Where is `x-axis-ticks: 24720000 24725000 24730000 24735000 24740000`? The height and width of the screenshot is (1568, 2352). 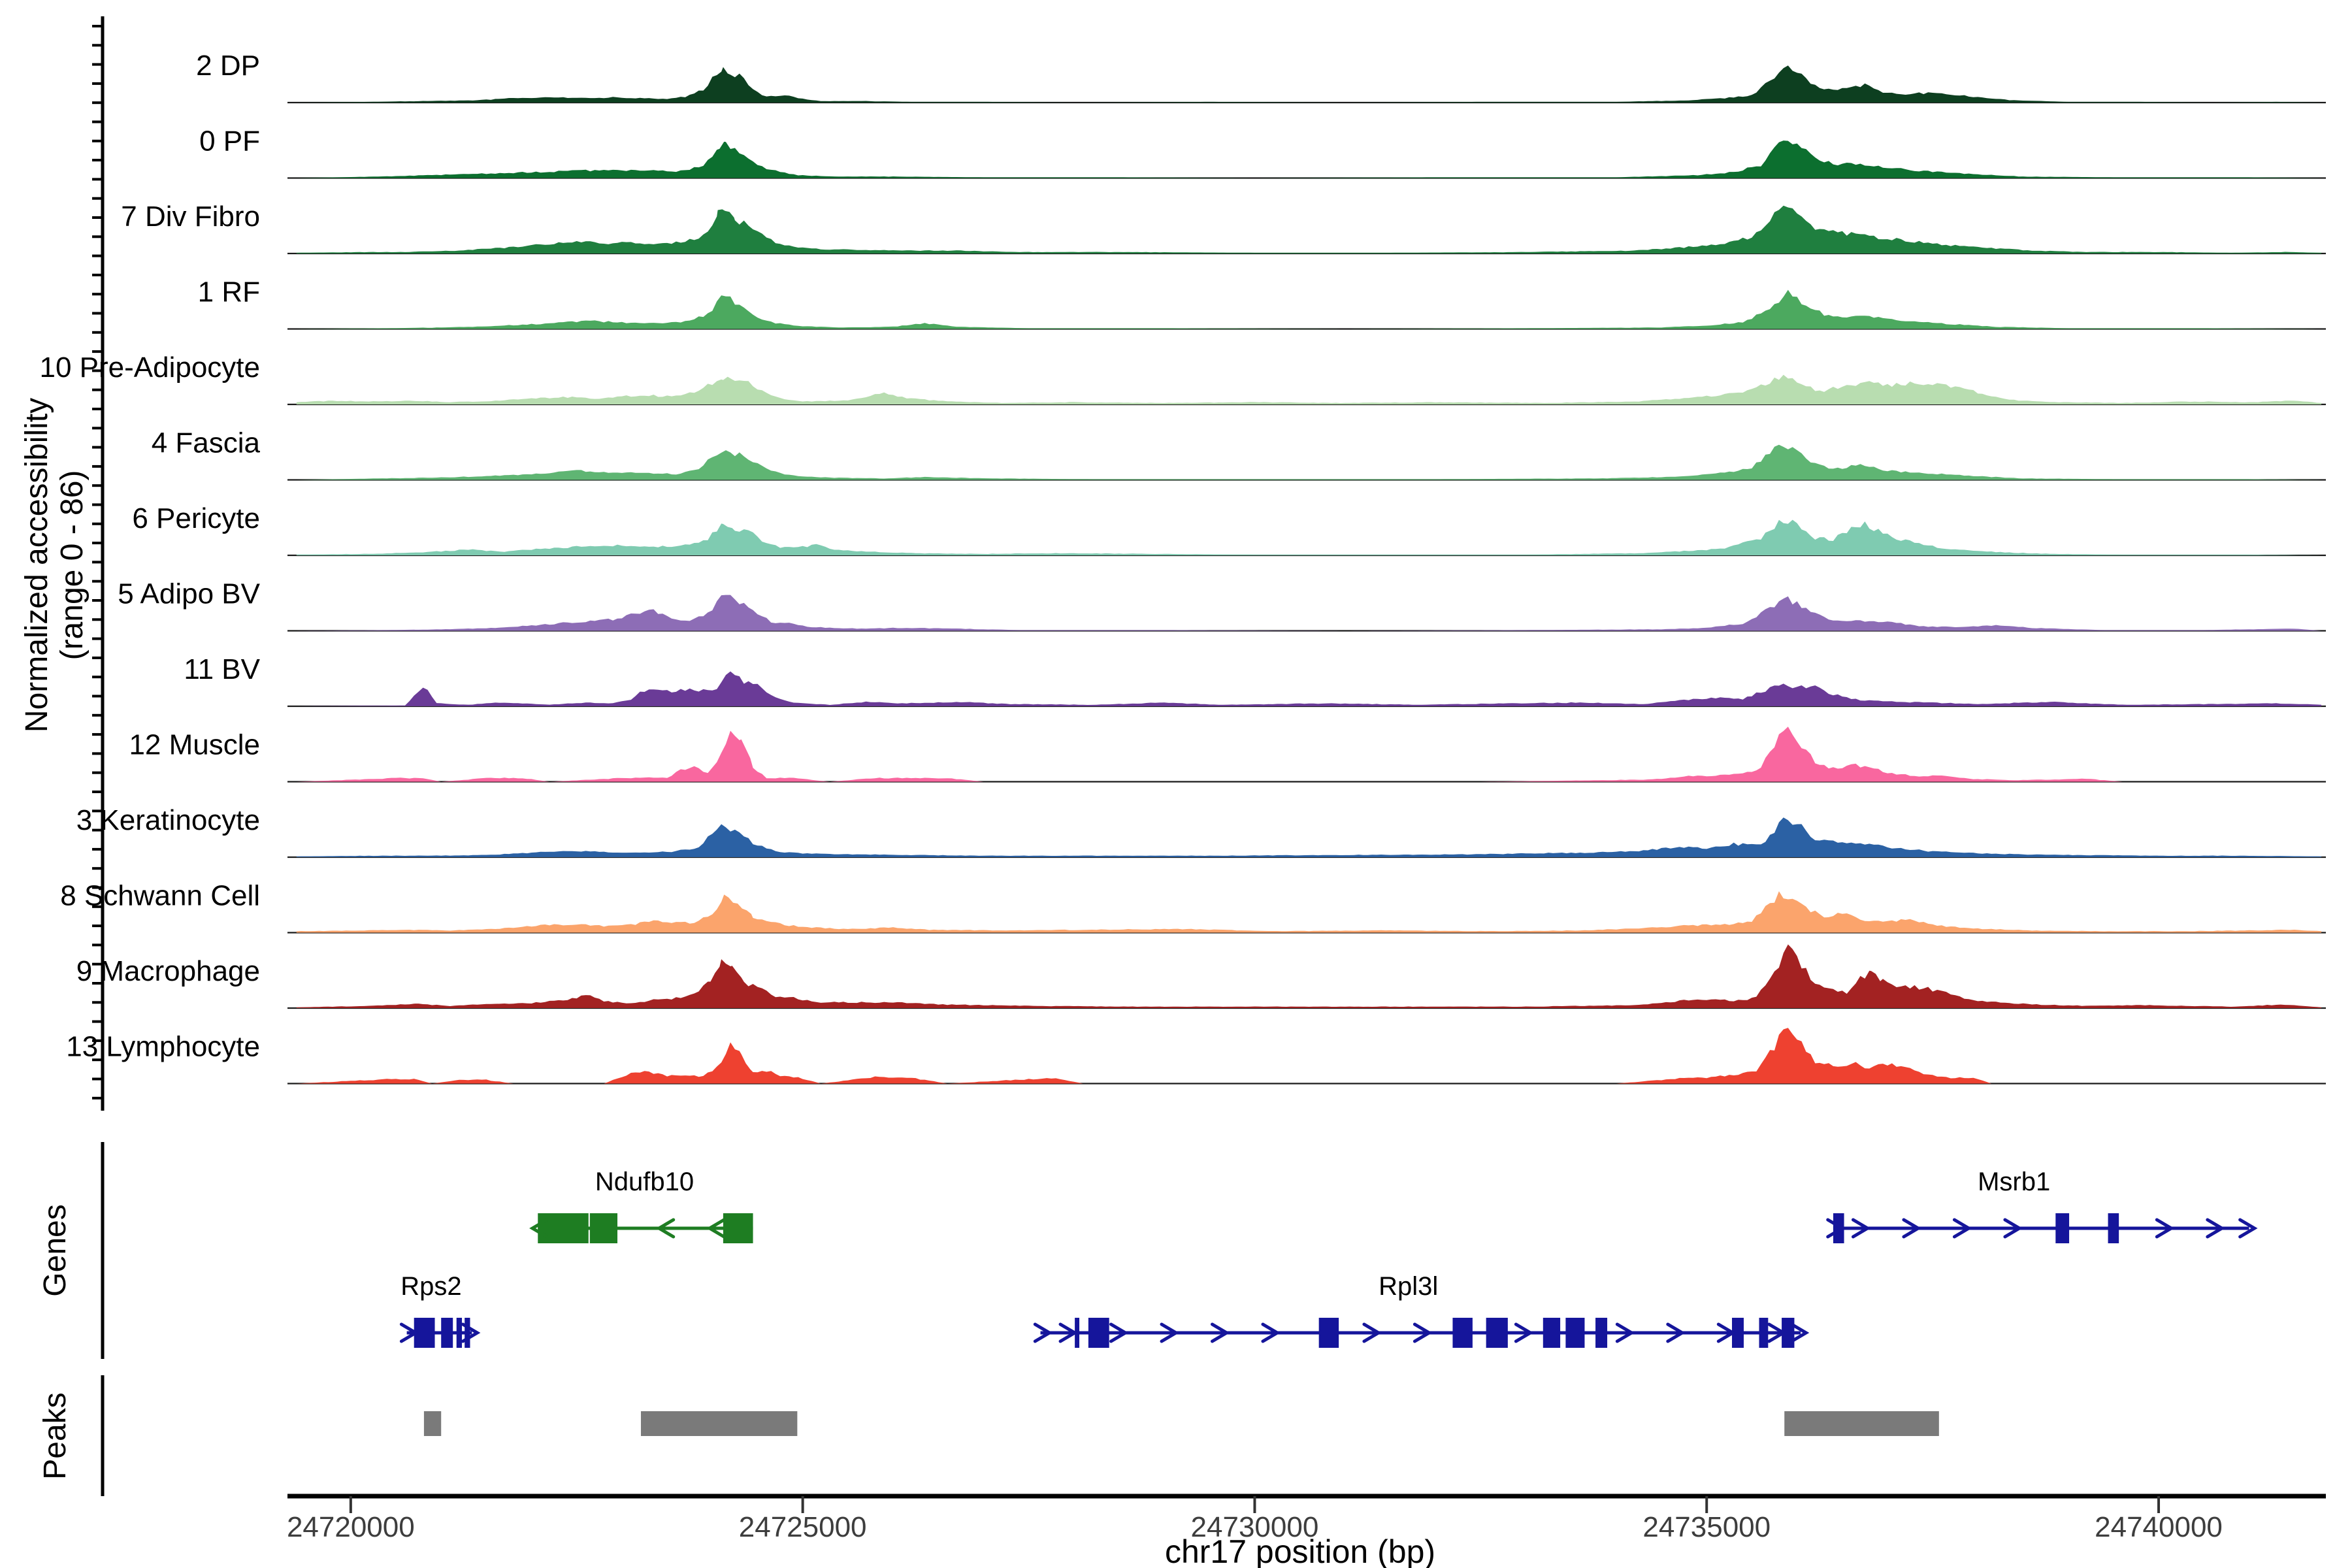 x-axis-ticks: 24720000 24725000 24730000 24735000 24740000 is located at coordinates (1255, 1519).